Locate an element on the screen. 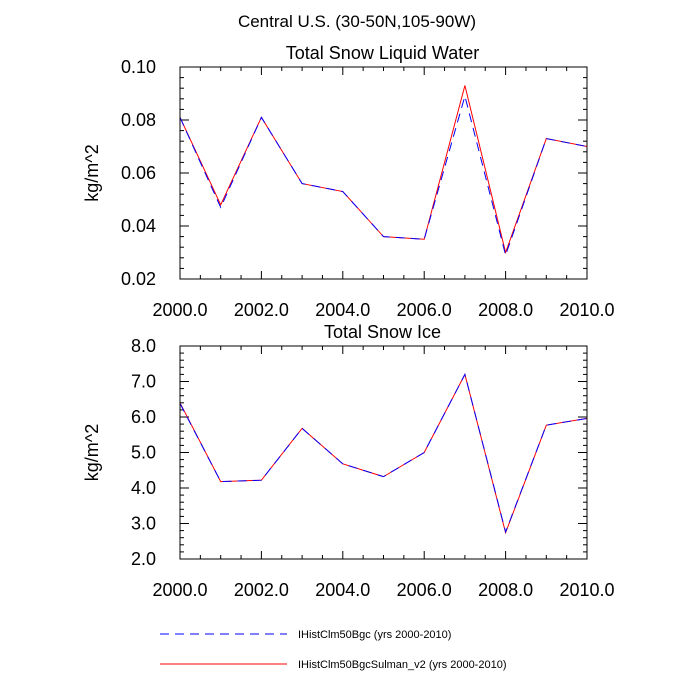 This screenshot has height=700, width=700. legend-label: IHistClm50Bgc (yrs 2000-2010) is located at coordinates (374, 635).